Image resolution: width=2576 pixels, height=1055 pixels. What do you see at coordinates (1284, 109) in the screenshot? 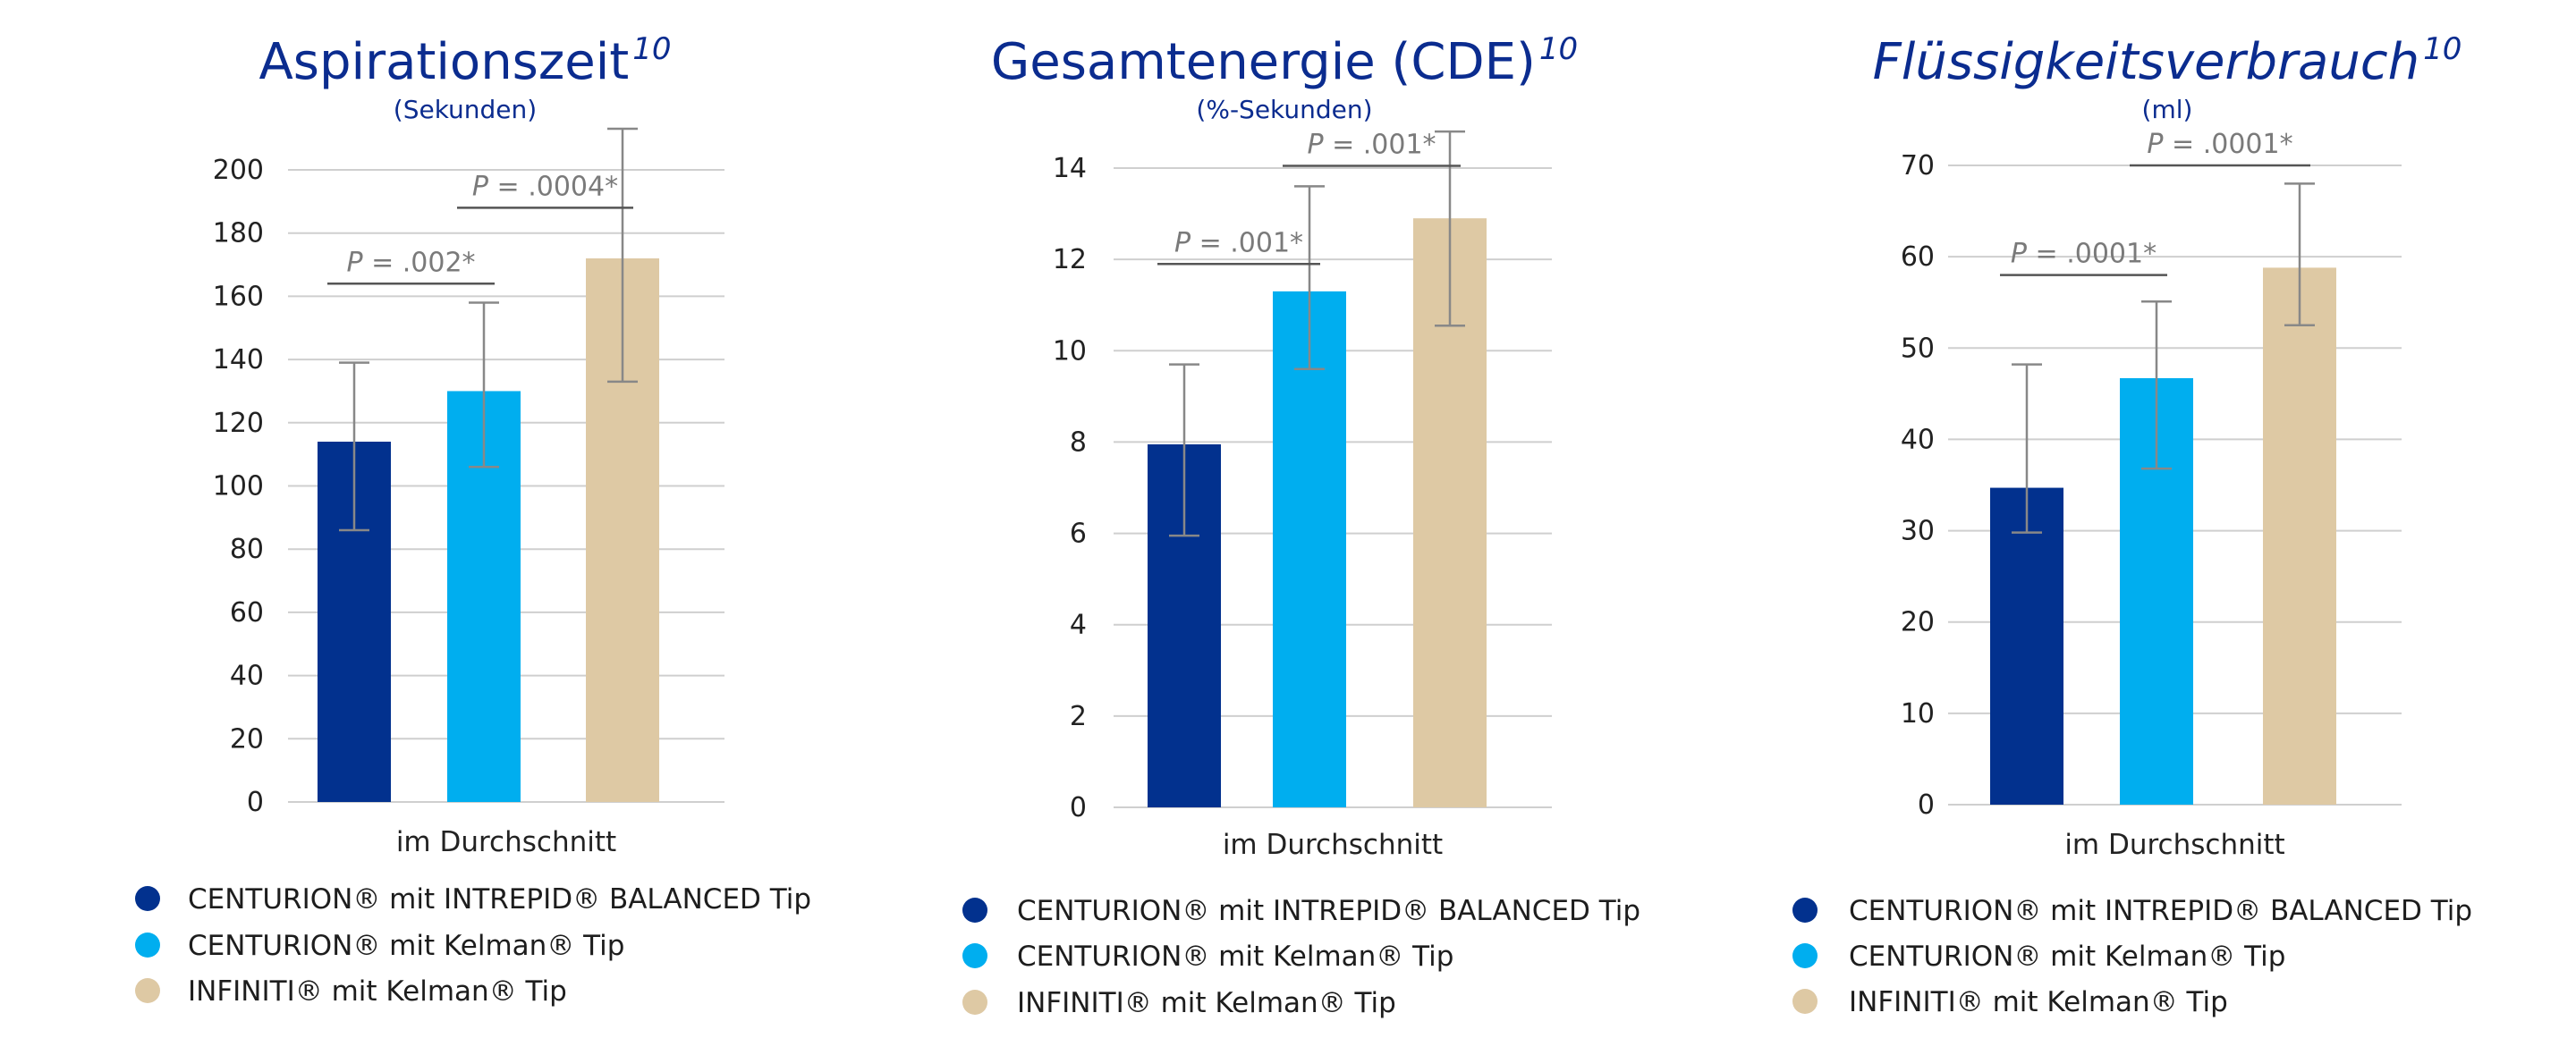
I see `chart-subtitle: (%-Sekunden)` at bounding box center [1284, 109].